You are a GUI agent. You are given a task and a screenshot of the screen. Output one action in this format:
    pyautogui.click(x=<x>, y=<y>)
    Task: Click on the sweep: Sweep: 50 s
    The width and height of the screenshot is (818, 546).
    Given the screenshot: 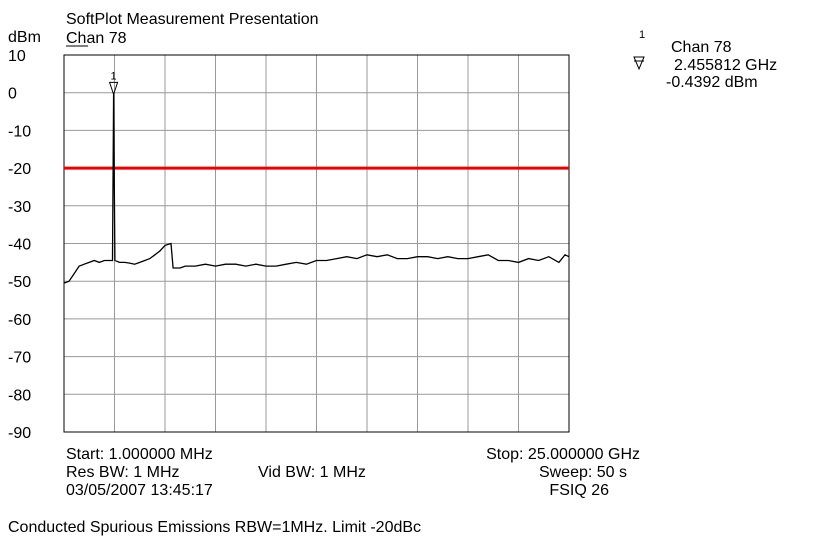 What is the action you would take?
    pyautogui.click(x=583, y=472)
    